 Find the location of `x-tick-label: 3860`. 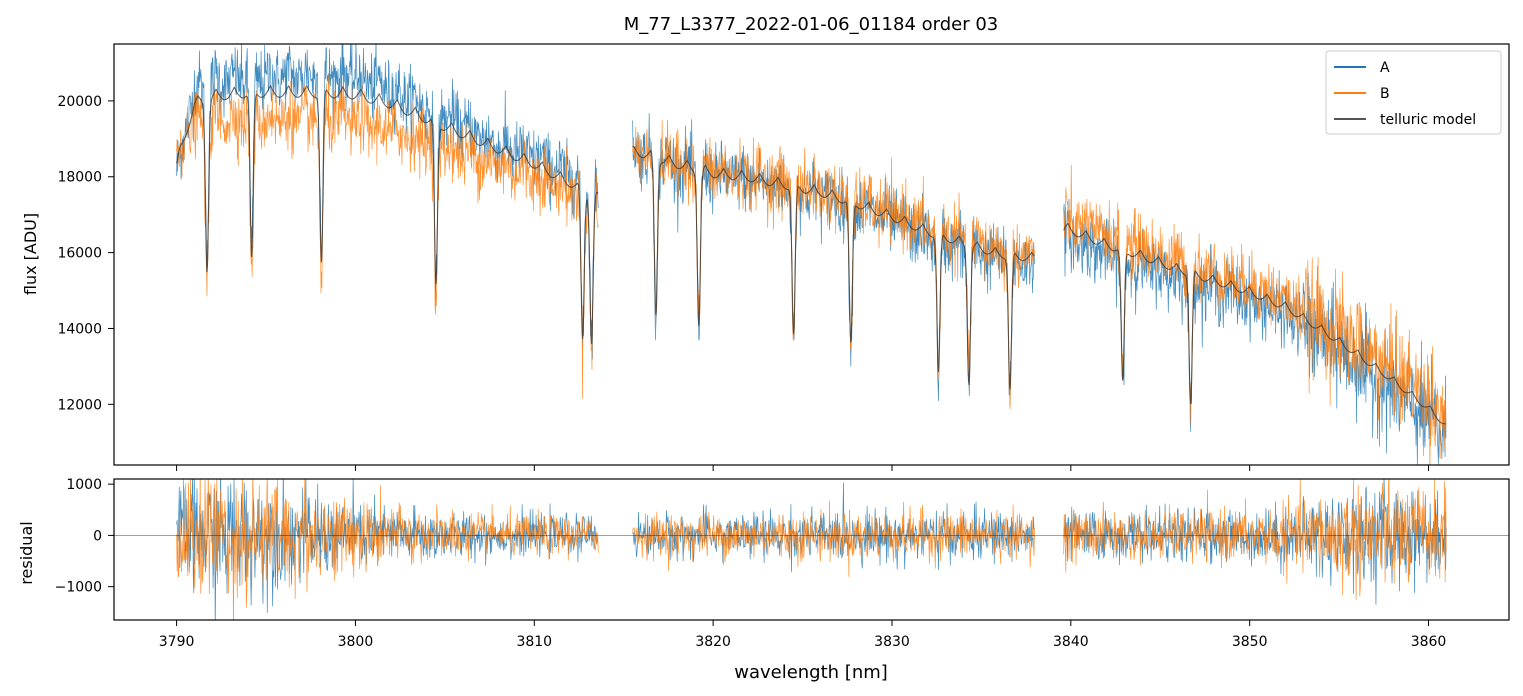

x-tick-label: 3860 is located at coordinates (1429, 642).